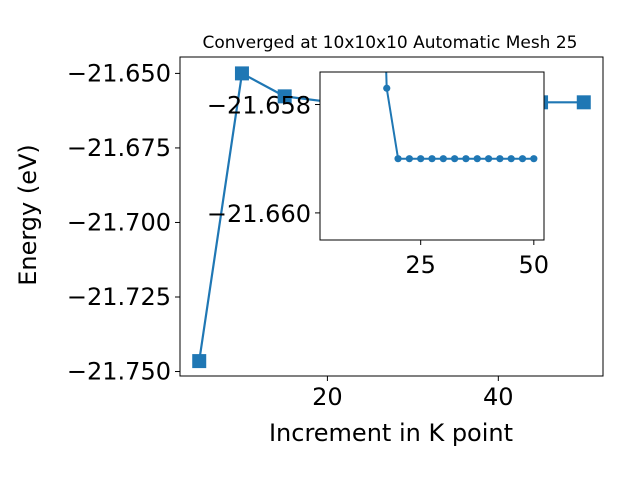  What do you see at coordinates (119, 372) in the screenshot?
I see `main-y-tick-label: −21.750` at bounding box center [119, 372].